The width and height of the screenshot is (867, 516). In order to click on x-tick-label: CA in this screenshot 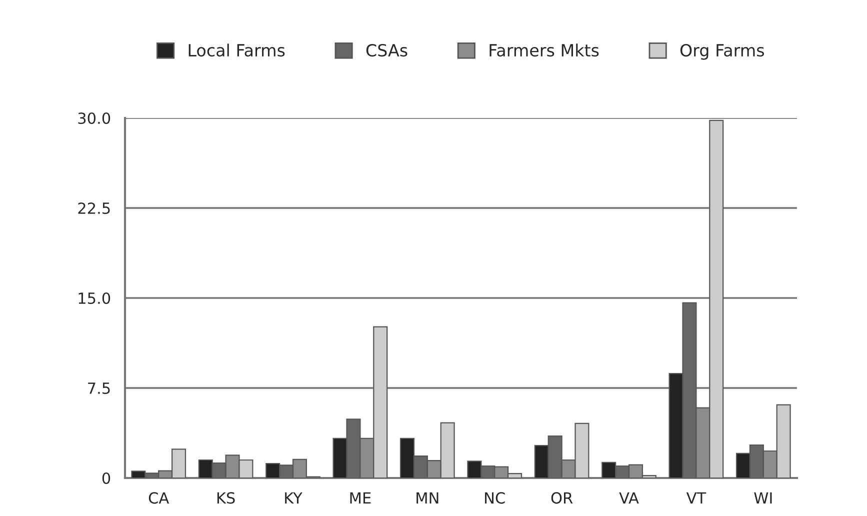, I will do `click(159, 498)`.